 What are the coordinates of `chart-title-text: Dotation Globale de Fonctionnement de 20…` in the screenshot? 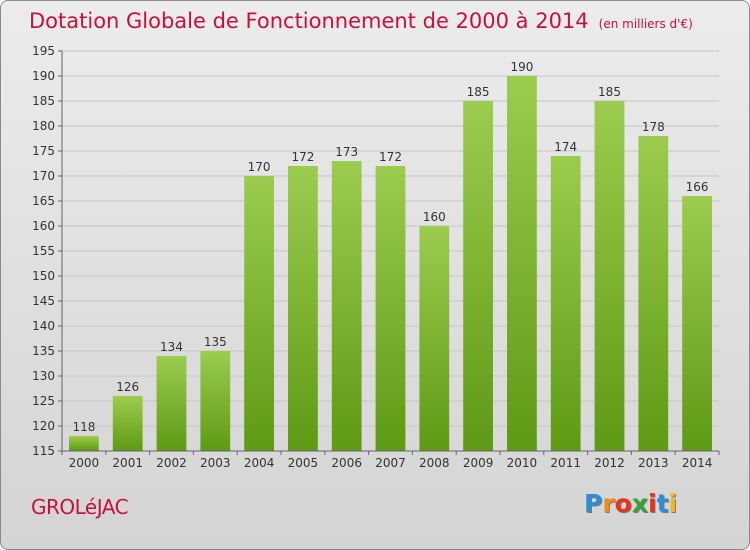 It's located at (309, 21).